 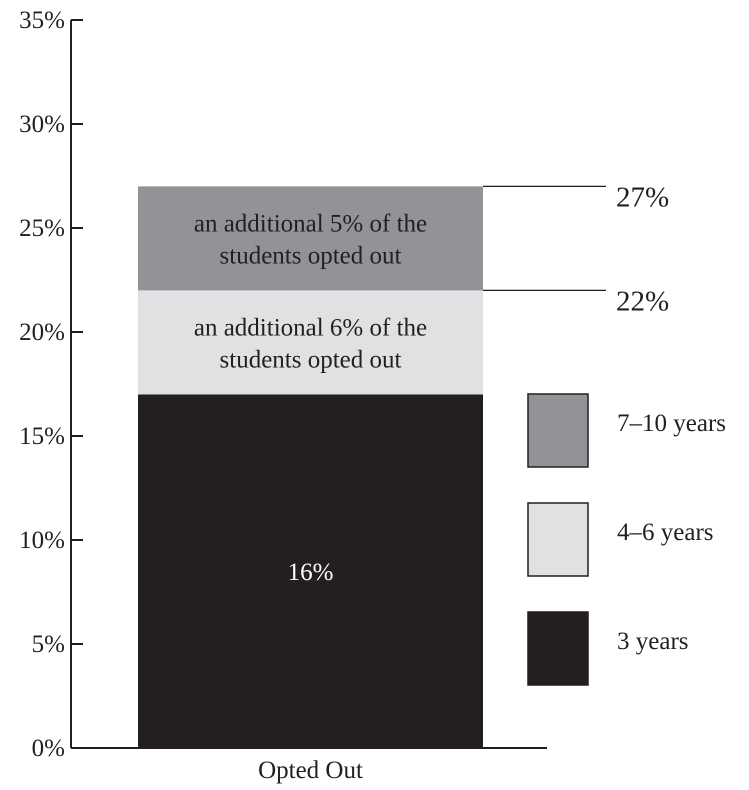 What do you see at coordinates (42, 540) in the screenshot?
I see `y-tick-label: 10%` at bounding box center [42, 540].